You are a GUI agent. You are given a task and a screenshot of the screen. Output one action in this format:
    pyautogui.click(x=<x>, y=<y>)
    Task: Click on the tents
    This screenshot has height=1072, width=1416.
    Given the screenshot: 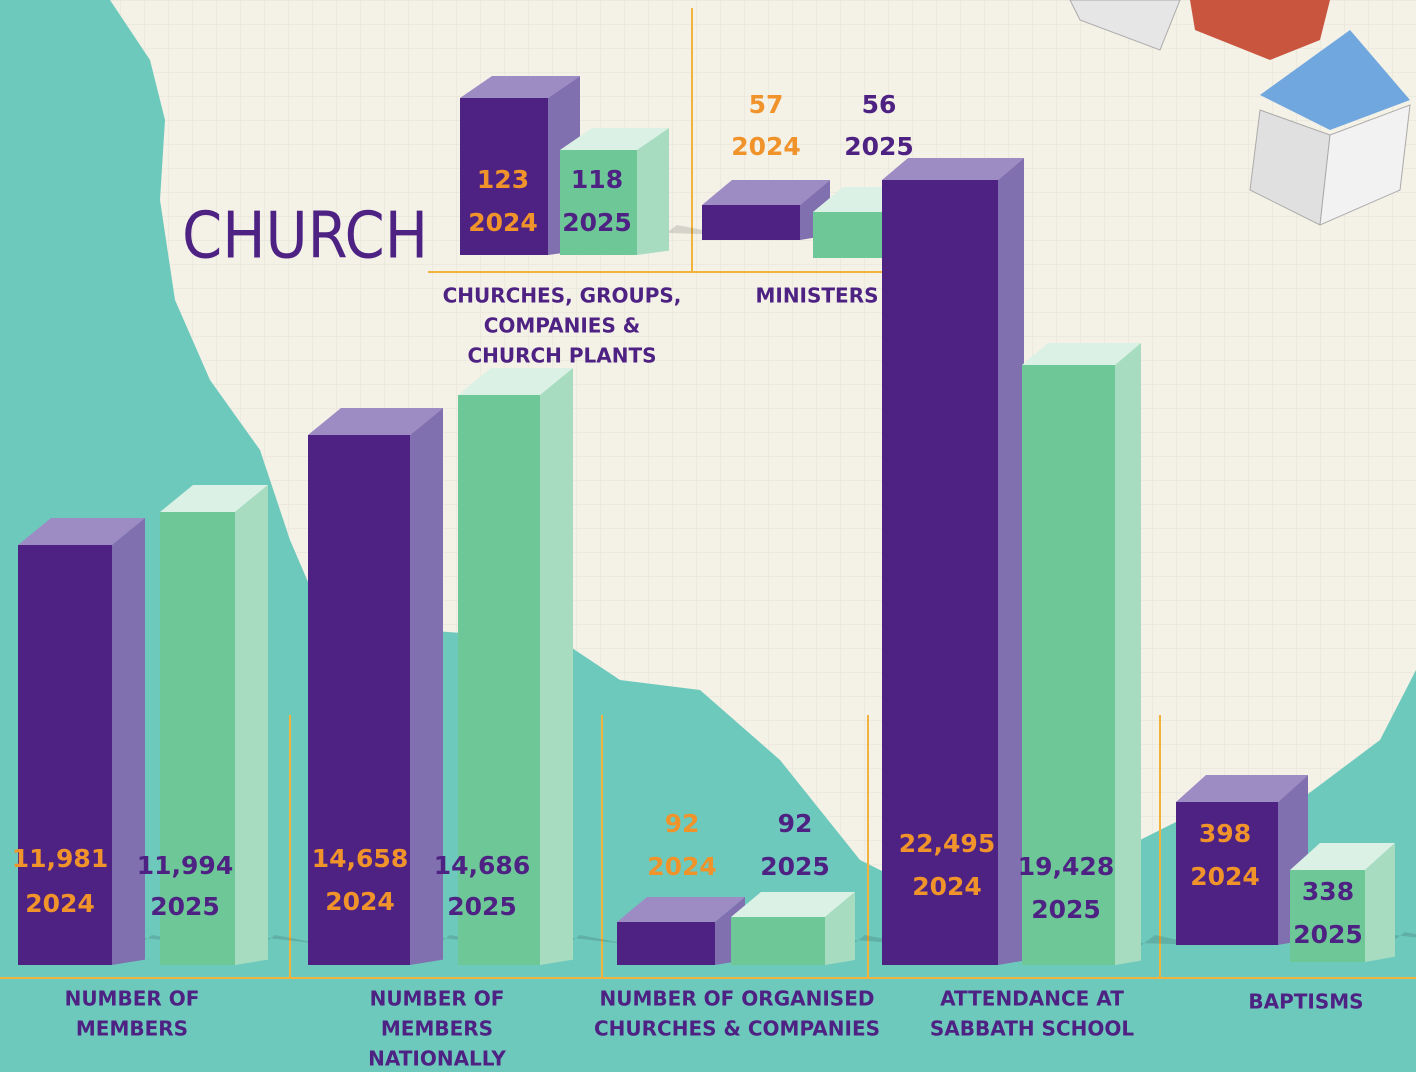 What is the action you would take?
    pyautogui.click(x=1240, y=113)
    